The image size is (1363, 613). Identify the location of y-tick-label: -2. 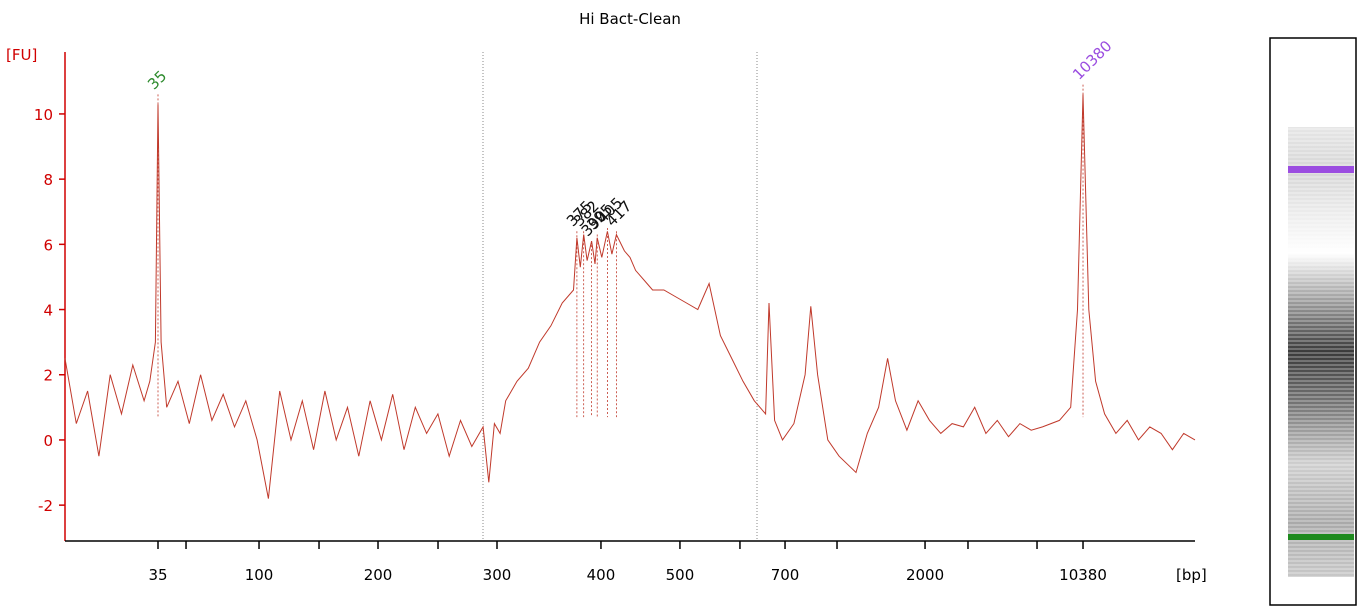
(45, 506).